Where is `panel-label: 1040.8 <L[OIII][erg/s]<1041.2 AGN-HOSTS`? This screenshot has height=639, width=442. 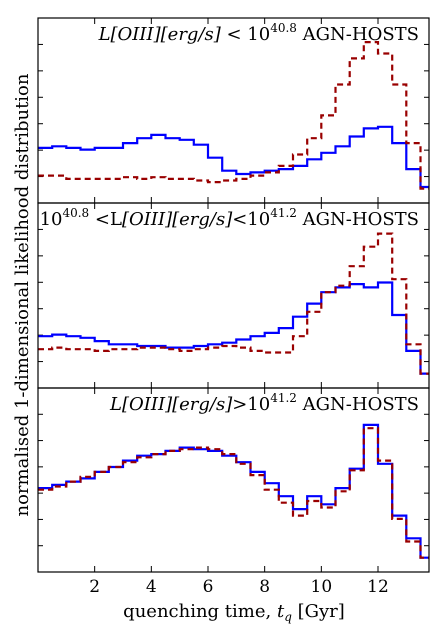 panel-label: 1040.8 <L[OIII][erg/s]<1041.2 AGN-HOSTS is located at coordinates (229, 218).